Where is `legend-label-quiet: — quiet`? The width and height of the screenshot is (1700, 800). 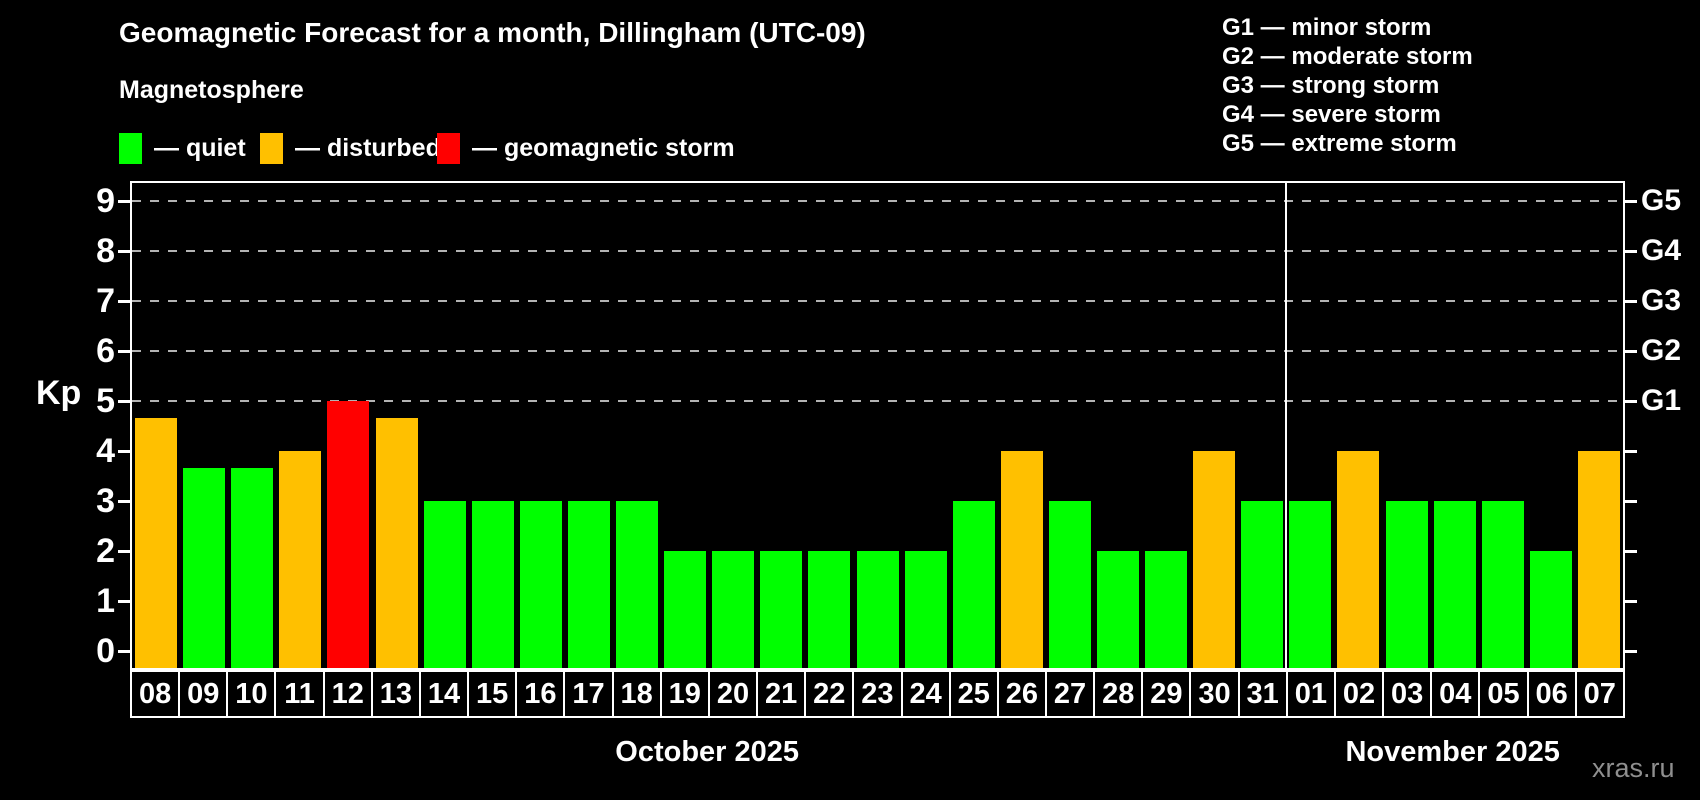 legend-label-quiet: — quiet is located at coordinates (200, 148).